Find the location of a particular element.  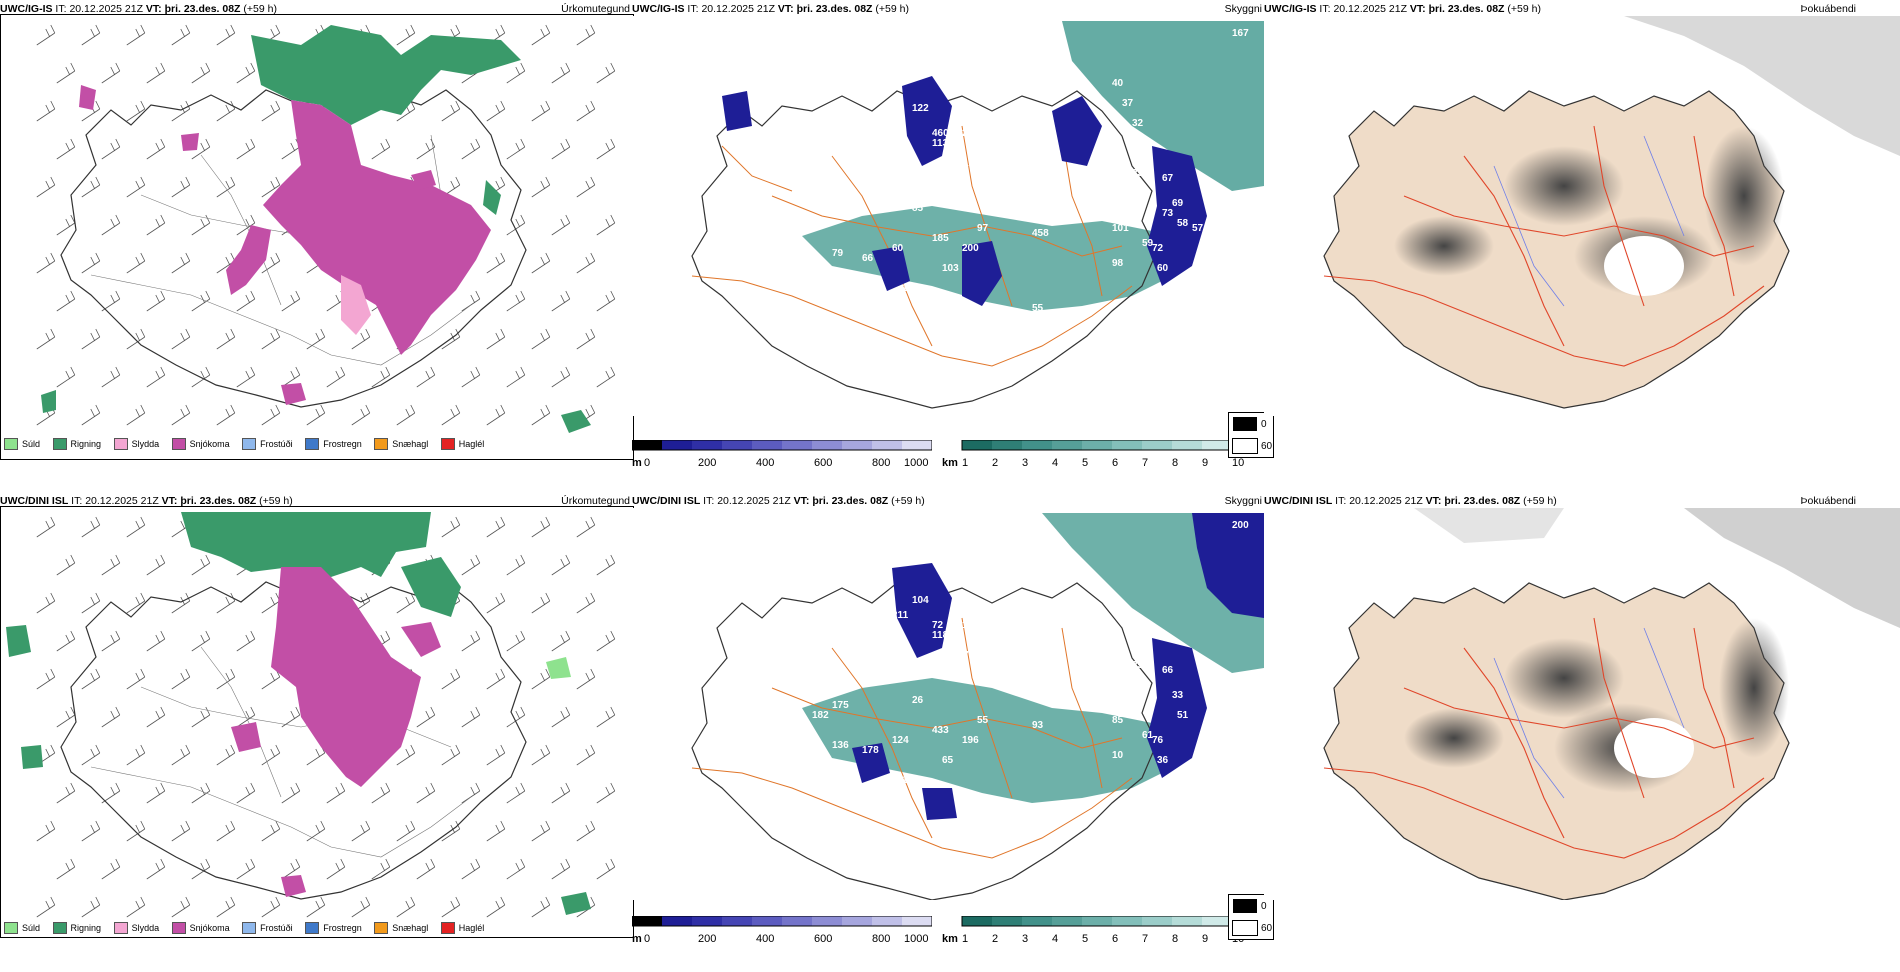

tick: 9 is located at coordinates (1205, 939).